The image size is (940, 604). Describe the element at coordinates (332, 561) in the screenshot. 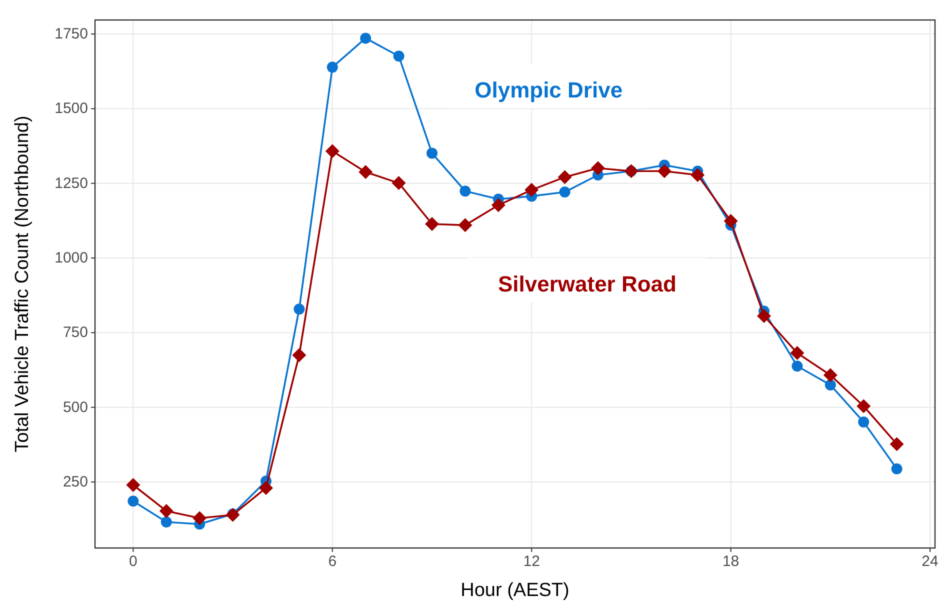

I see `x-tick-label: 6` at that location.